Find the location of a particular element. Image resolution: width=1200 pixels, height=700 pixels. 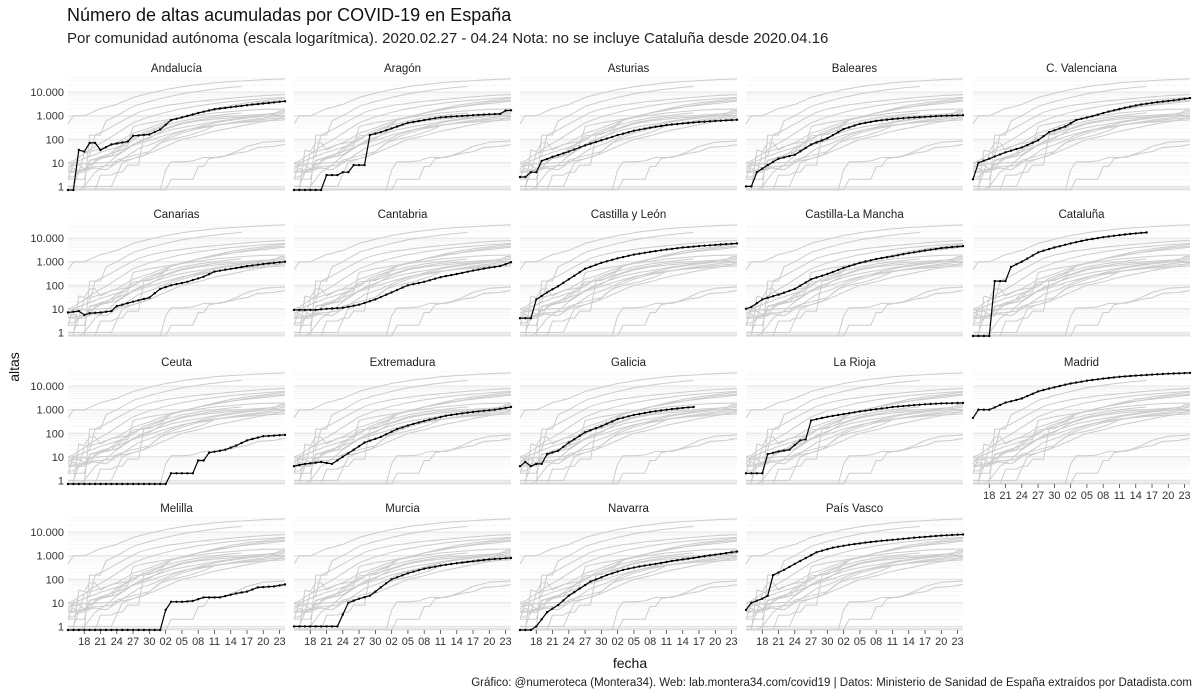

panel: C. Valenciana is located at coordinates (1081, 127).